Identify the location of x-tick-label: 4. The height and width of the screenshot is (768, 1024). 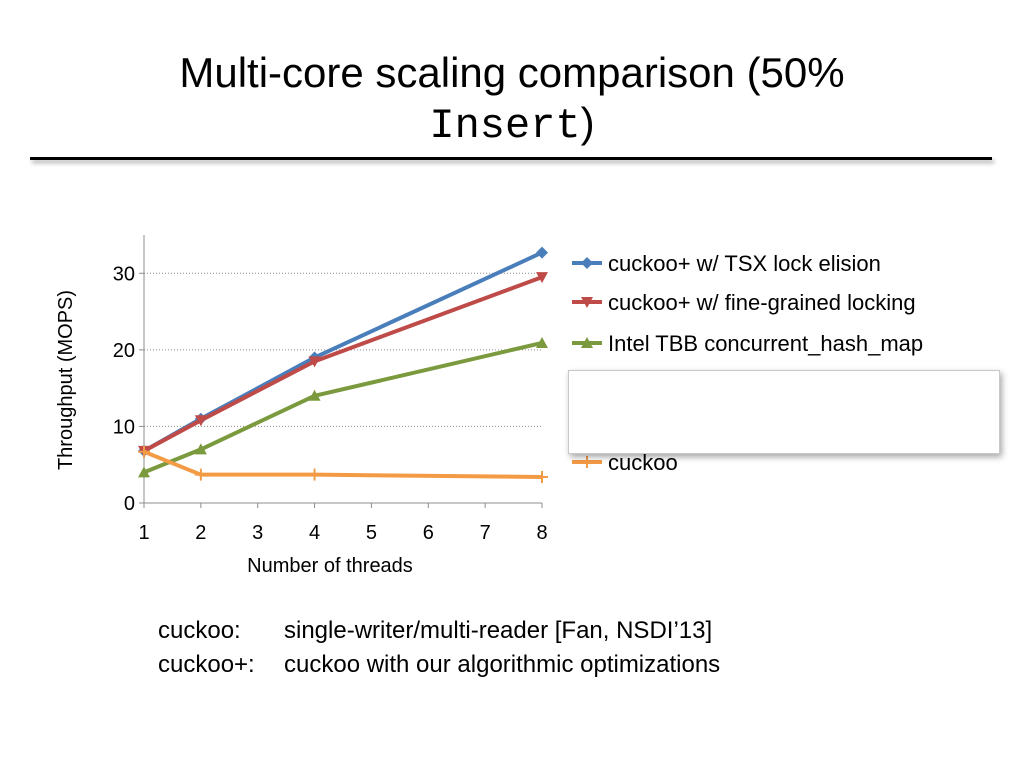
(314, 533).